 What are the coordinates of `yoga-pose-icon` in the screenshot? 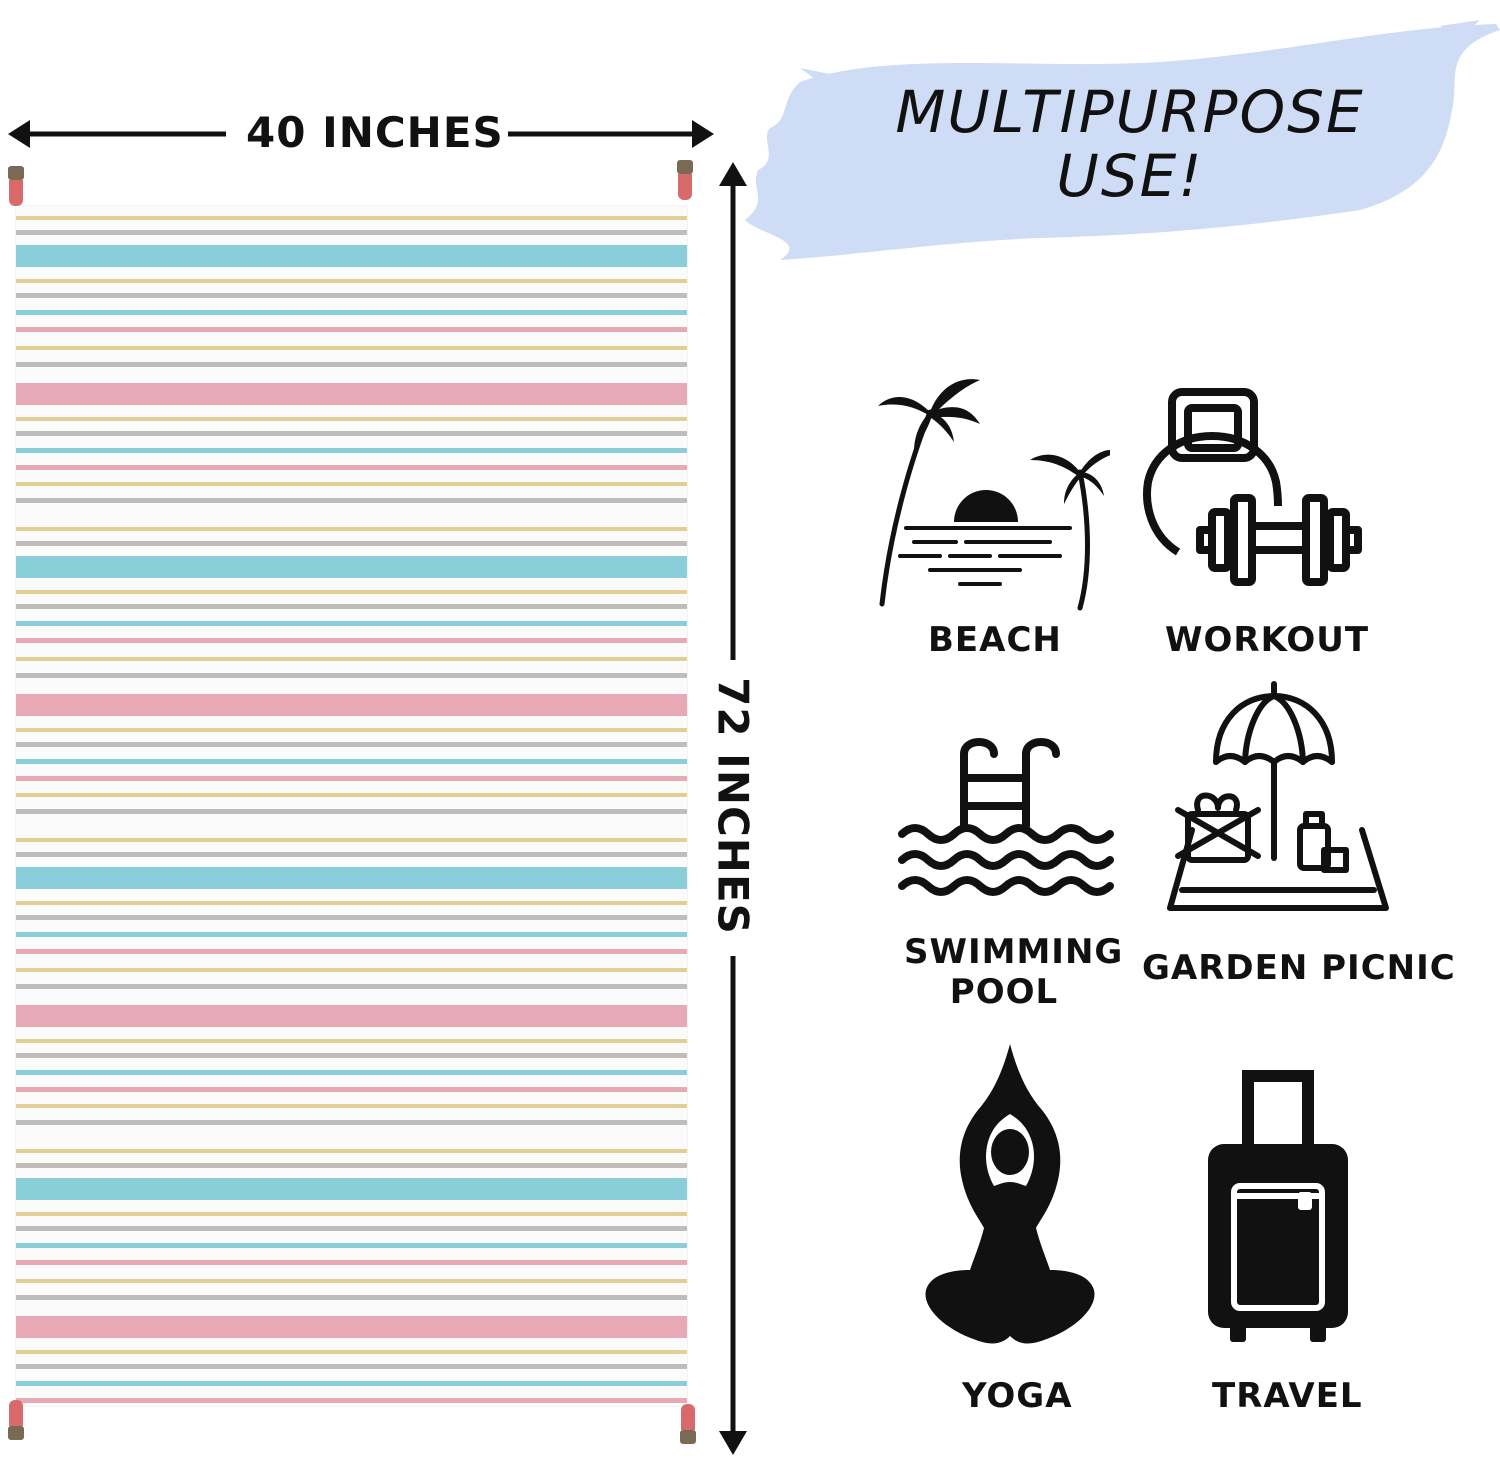 It's located at (1010, 1194).